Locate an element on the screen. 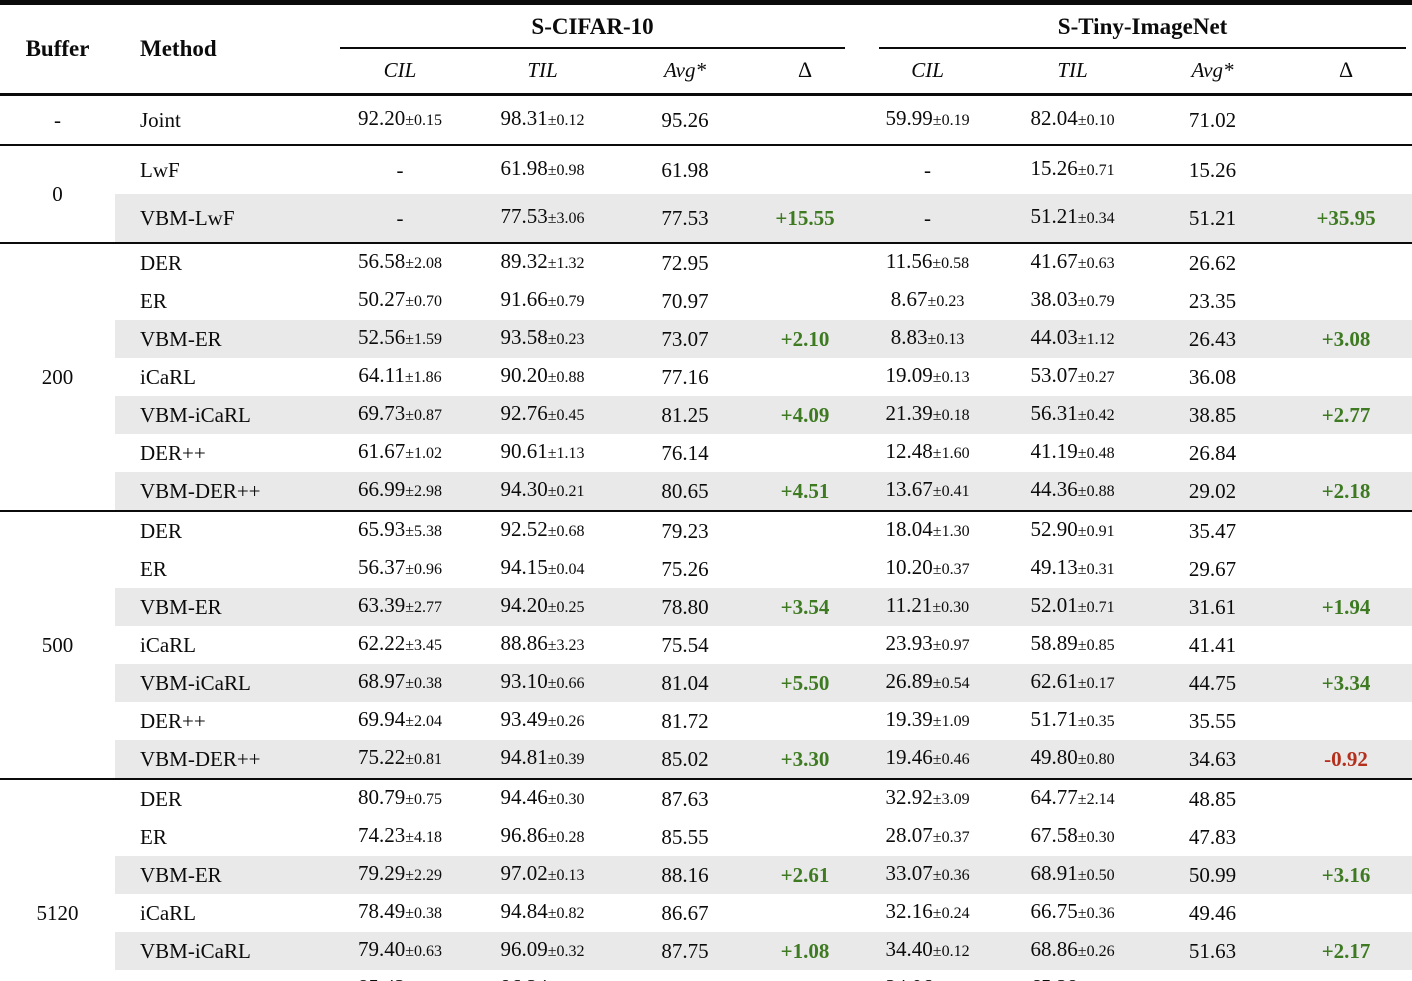 This screenshot has height=981, width=1412. delta-cell: -0.92 is located at coordinates (1346, 759).